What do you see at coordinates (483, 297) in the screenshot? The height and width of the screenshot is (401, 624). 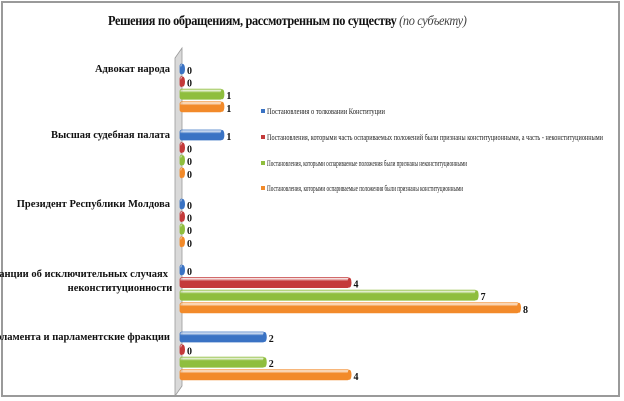 I see `data-label: 7` at bounding box center [483, 297].